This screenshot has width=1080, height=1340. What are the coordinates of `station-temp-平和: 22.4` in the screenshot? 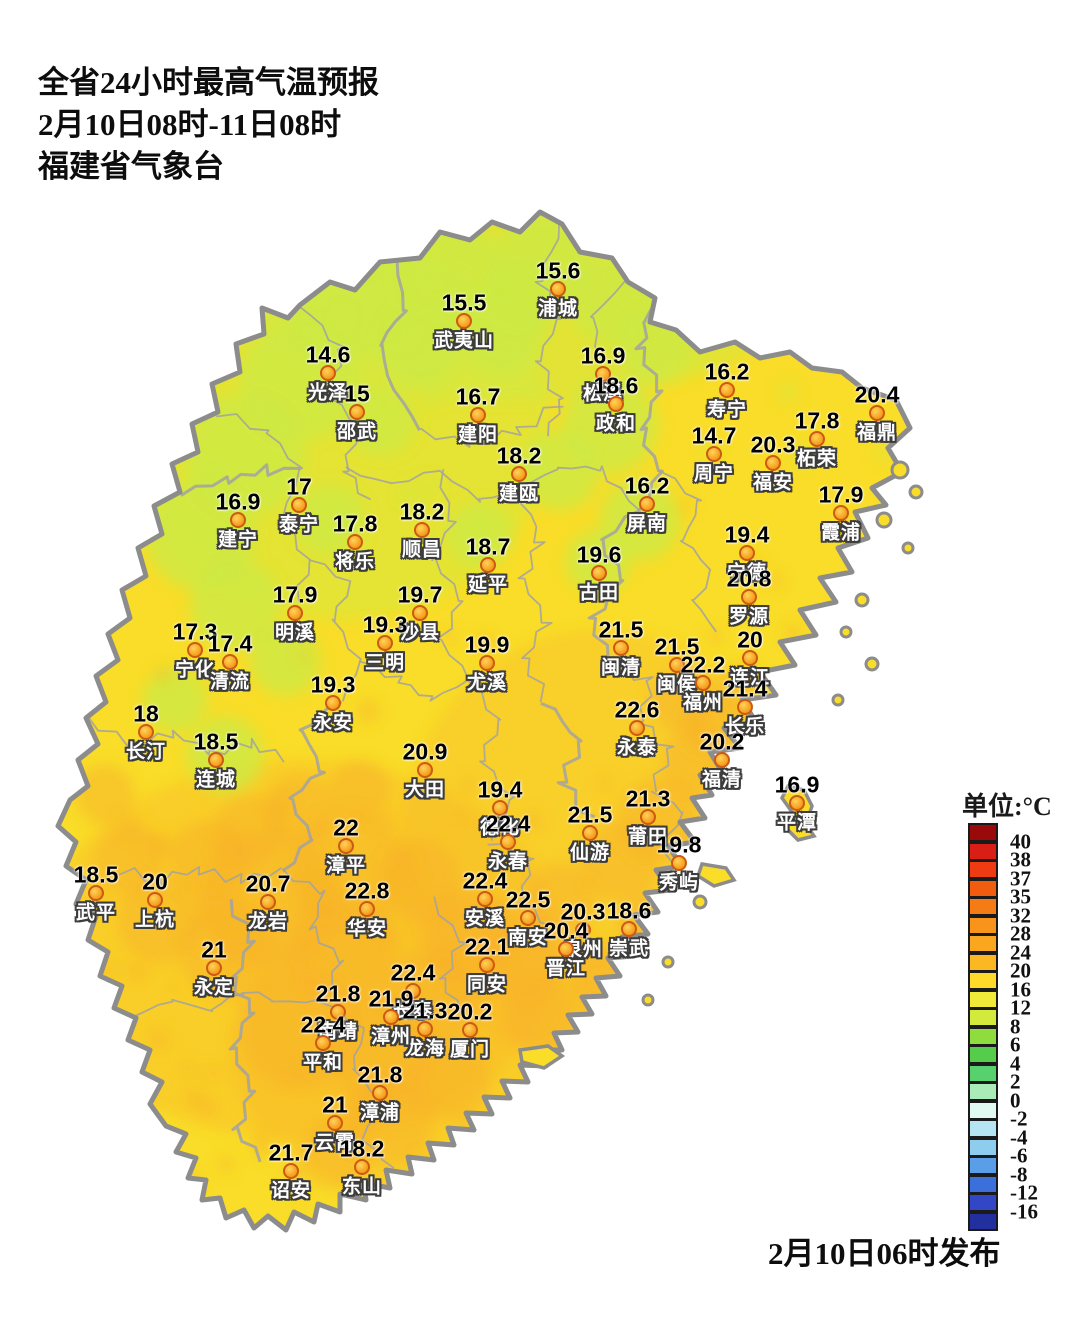 It's located at (323, 1024).